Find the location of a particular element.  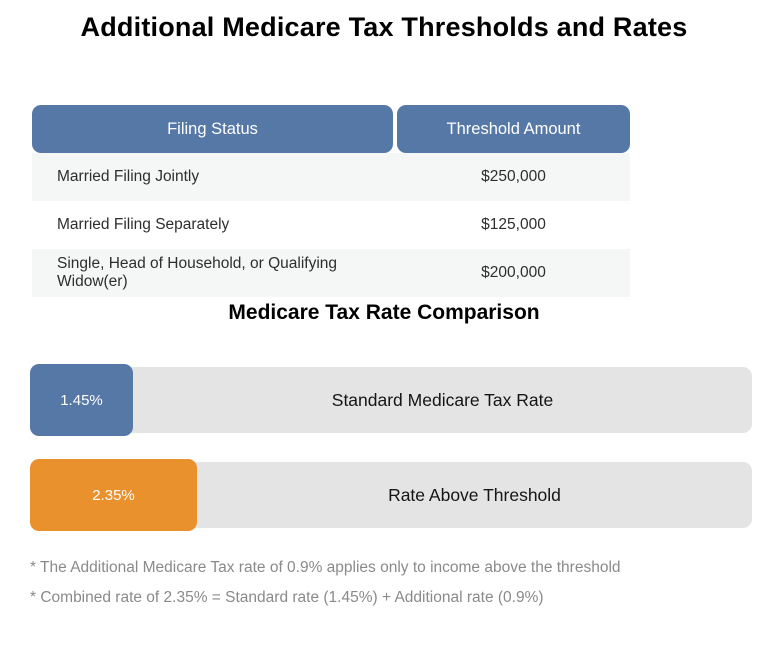

bar-rate-above-threshold: 2.35% Rate Above Threshold is located at coordinates (391, 495).